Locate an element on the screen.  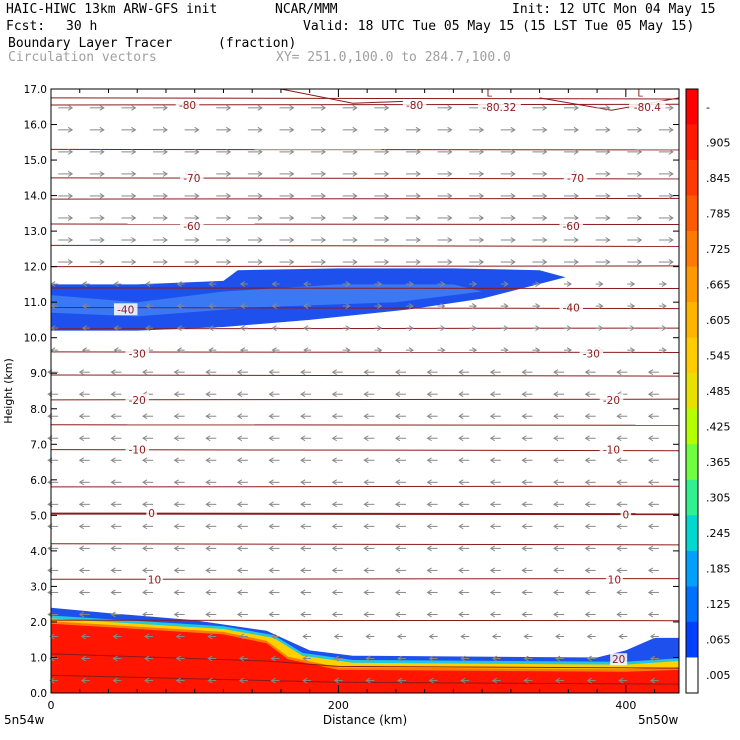
isotherm-label: -80 is located at coordinates (414, 106).